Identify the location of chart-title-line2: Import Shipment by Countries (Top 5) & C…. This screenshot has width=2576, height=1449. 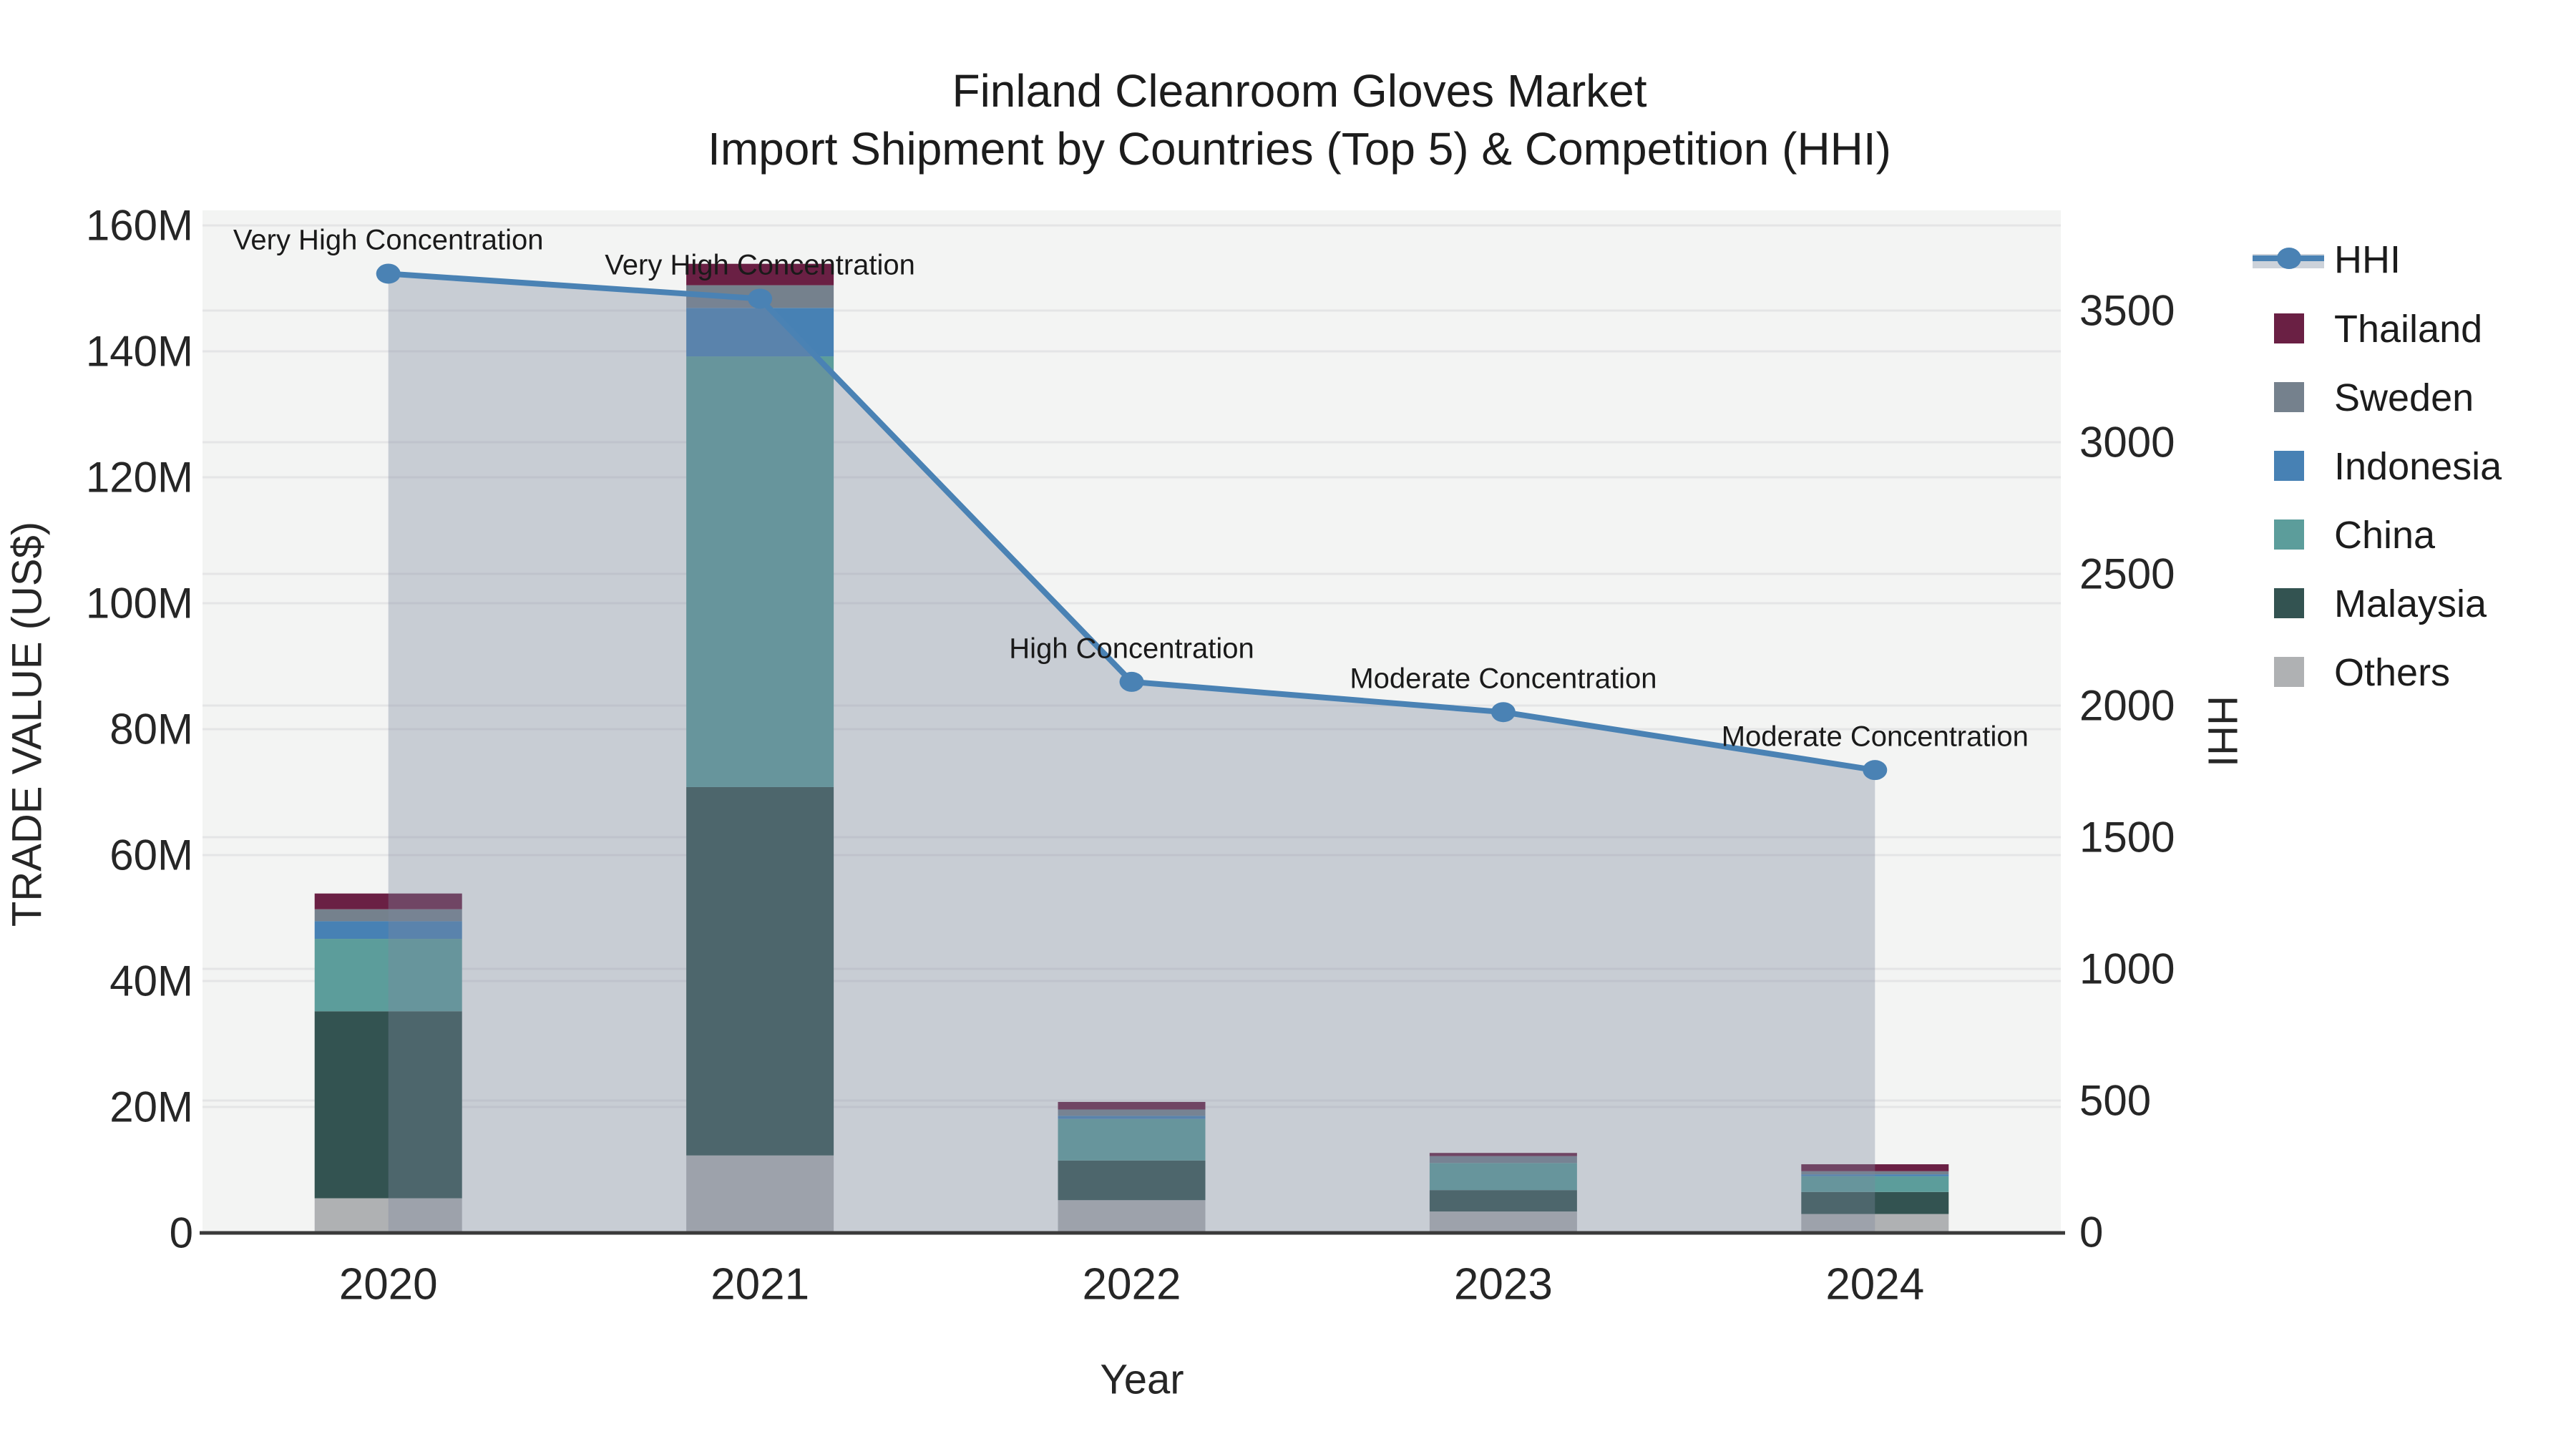
(1299, 149).